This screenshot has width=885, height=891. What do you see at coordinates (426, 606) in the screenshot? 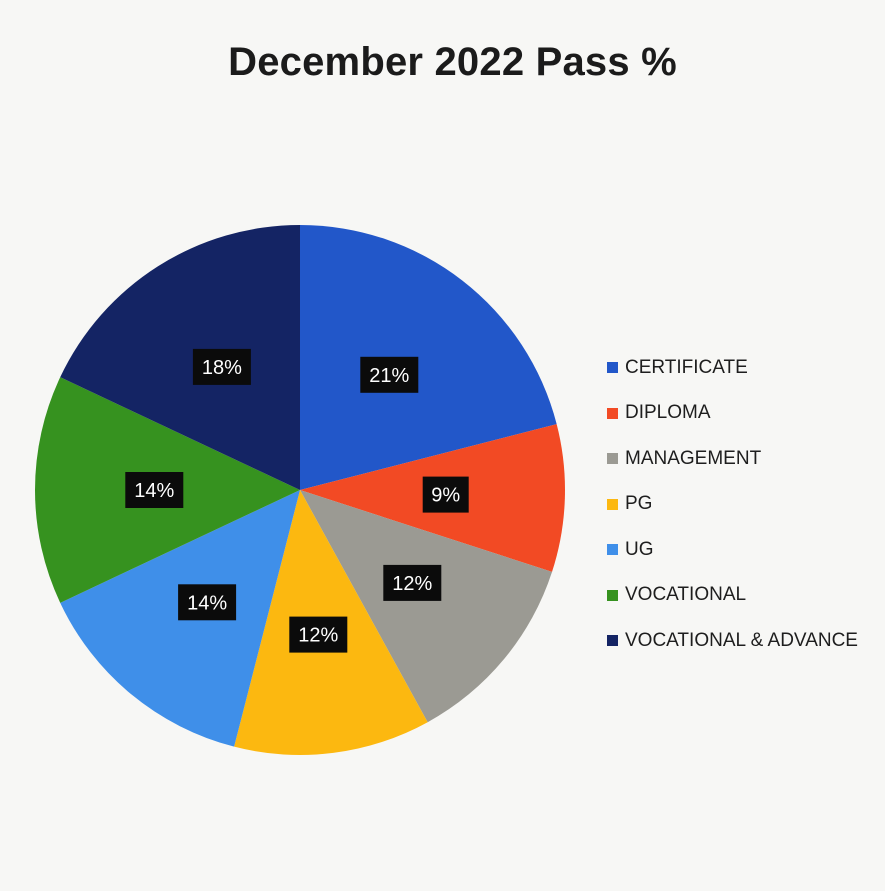
I see `pie-slice-management` at bounding box center [426, 606].